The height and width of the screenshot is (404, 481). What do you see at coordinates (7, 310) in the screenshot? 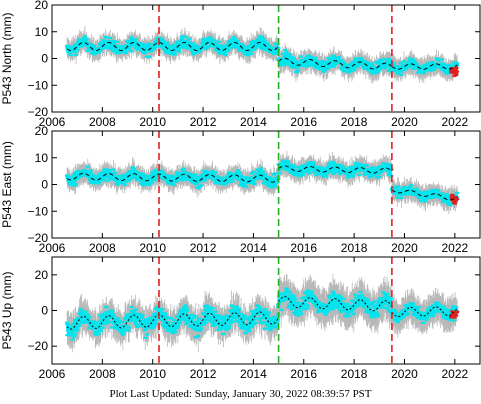
I see `y-axis-label: P543 Up (mm)` at bounding box center [7, 310].